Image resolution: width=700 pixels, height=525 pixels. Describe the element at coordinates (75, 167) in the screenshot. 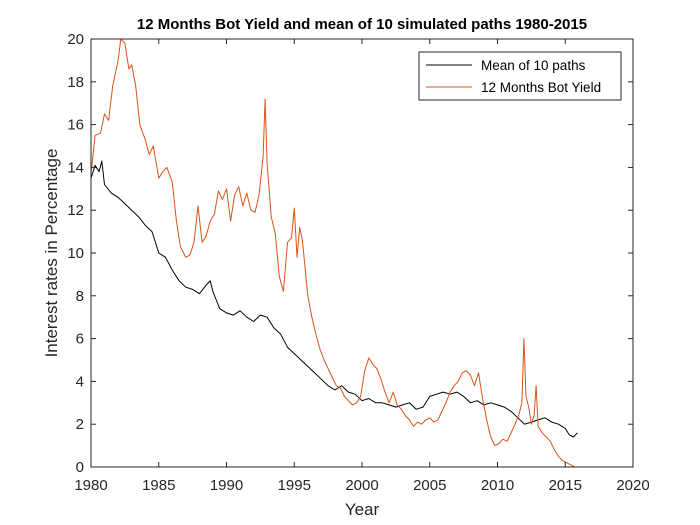

I see `y-tick-label: 14` at that location.